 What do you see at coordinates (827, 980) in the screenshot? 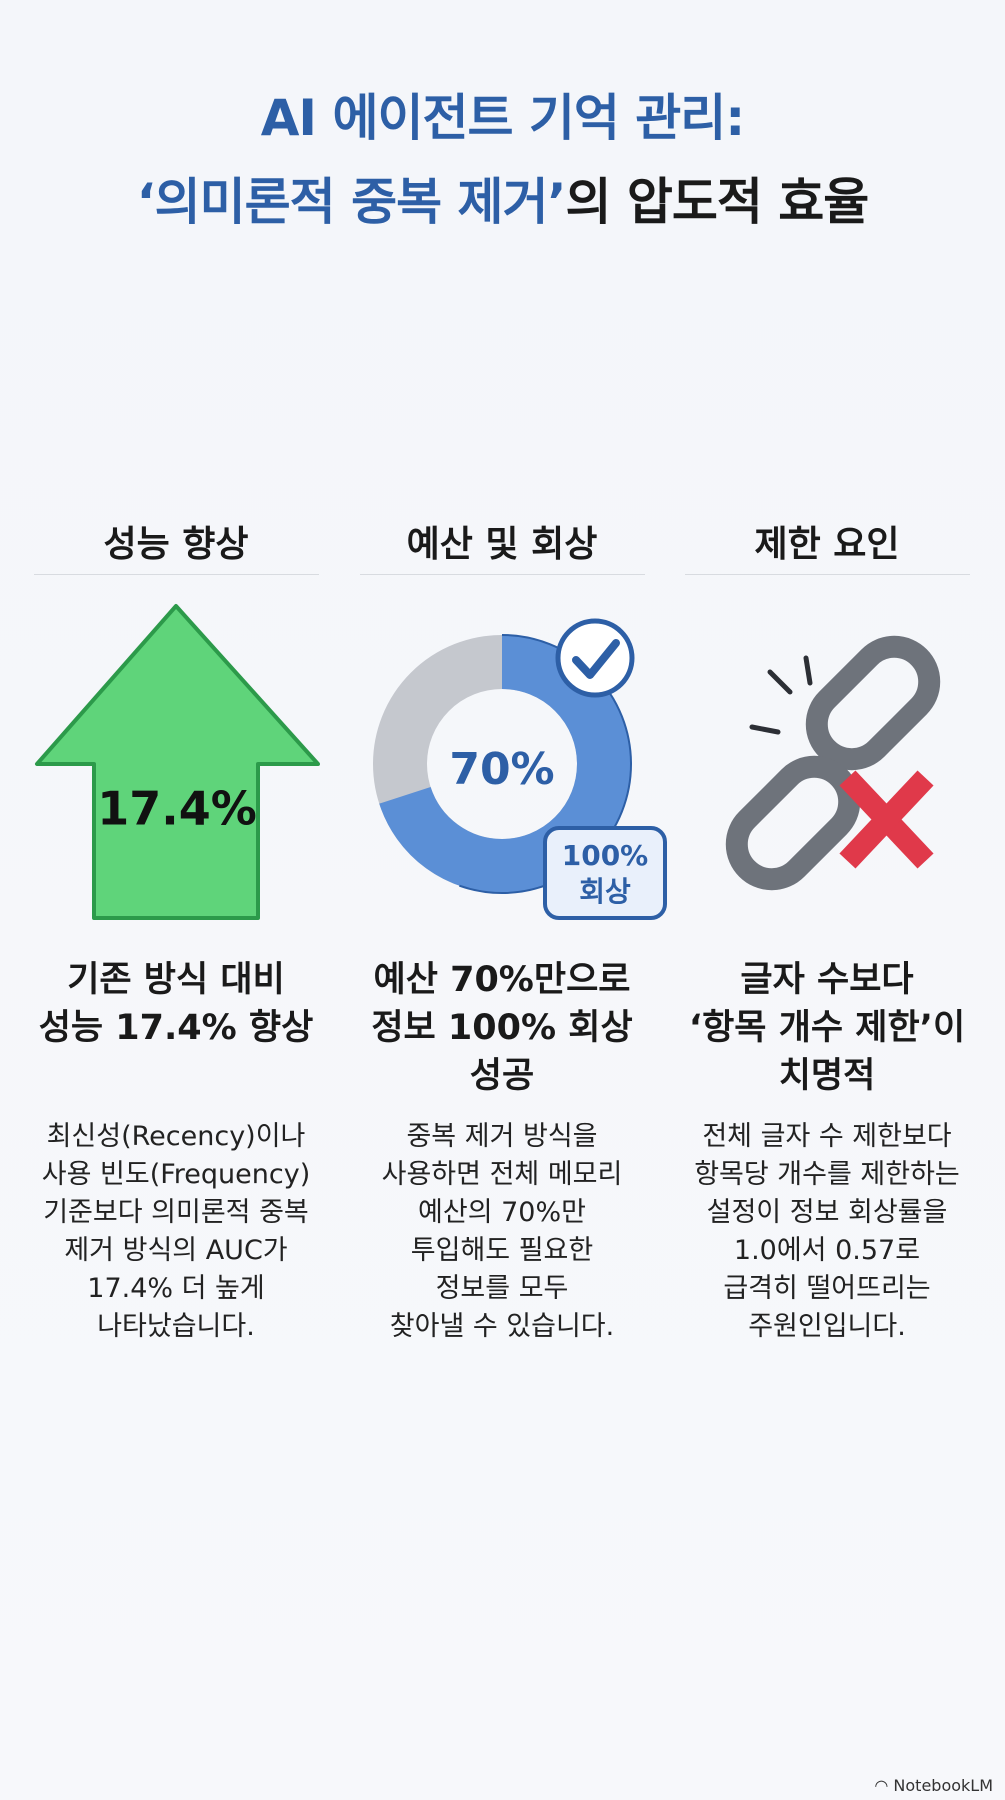
I see `subtitle-line: 글자 수보다` at bounding box center [827, 980].